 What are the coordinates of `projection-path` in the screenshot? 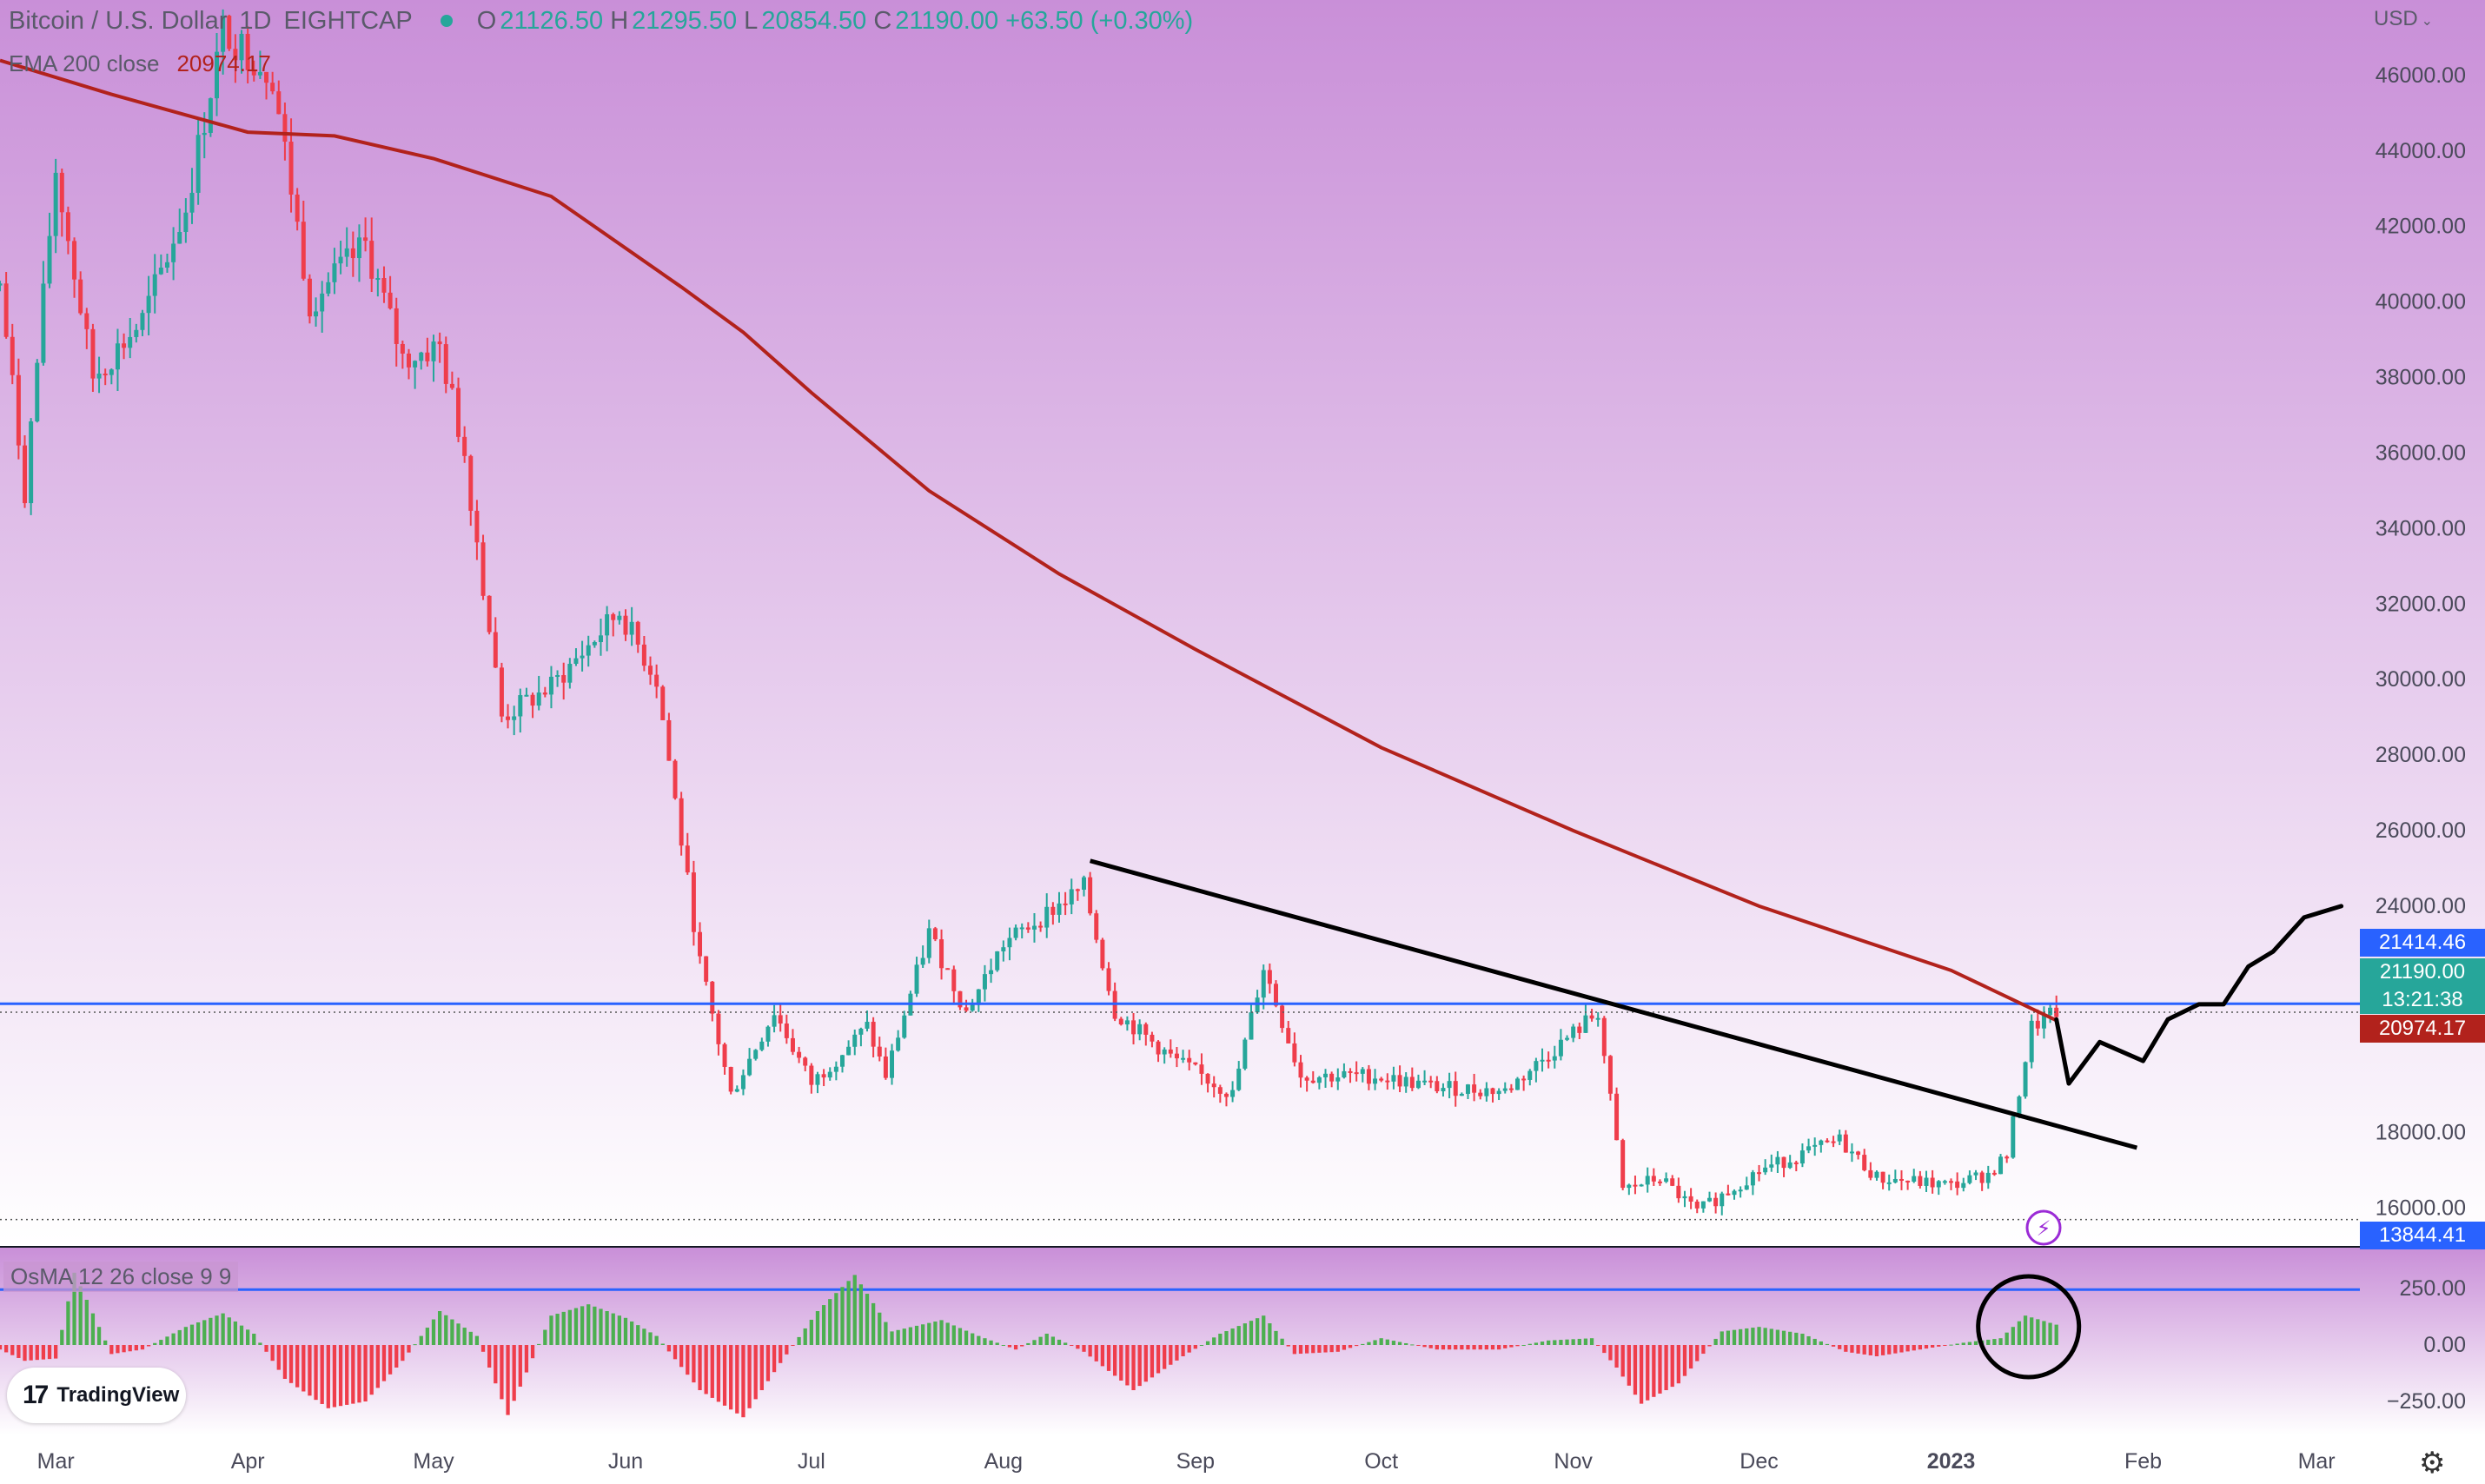 It's located at (2199, 995).